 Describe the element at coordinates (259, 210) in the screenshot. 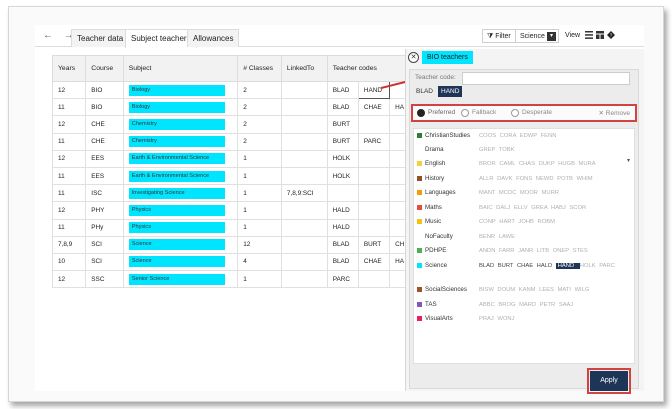

I see `cell-classes: 1` at that location.